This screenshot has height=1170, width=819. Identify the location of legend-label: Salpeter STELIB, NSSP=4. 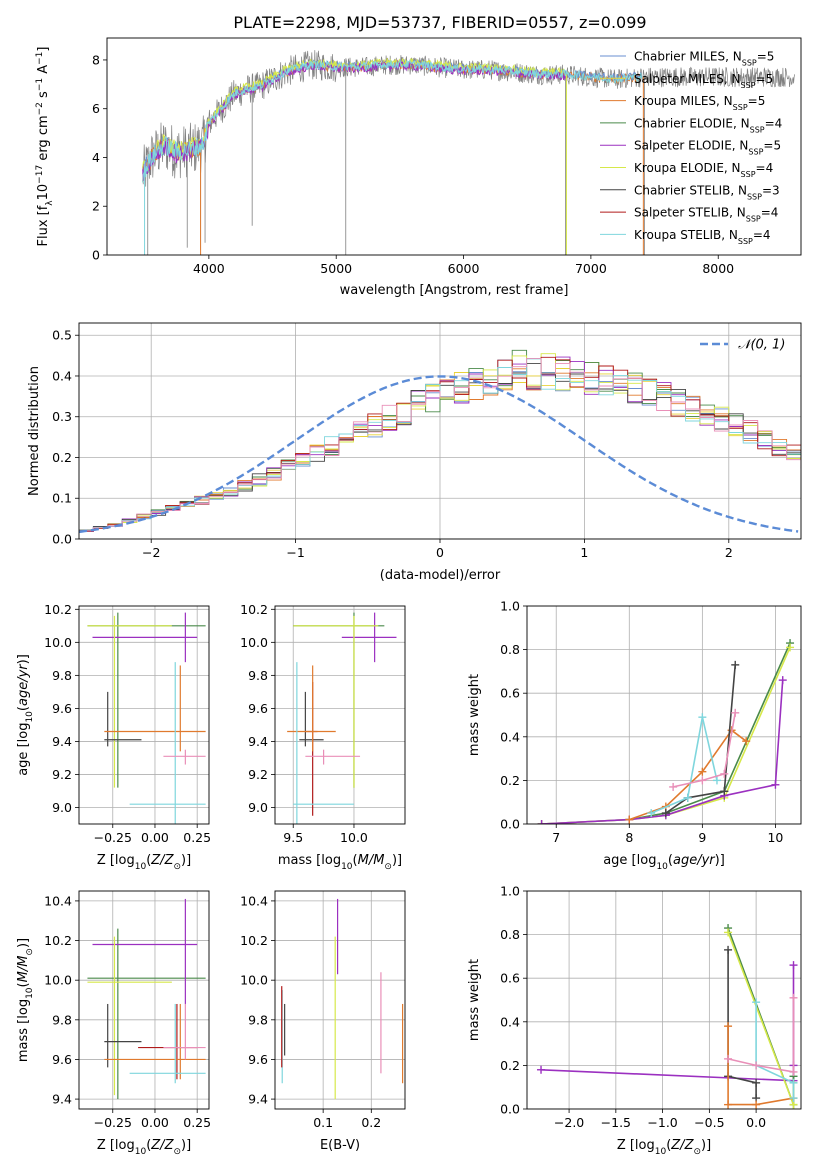
(706, 215).